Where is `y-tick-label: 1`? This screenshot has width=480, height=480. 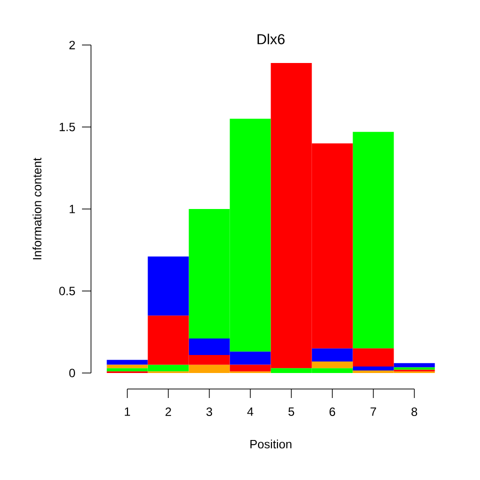 y-tick-label: 1 is located at coordinates (72, 209).